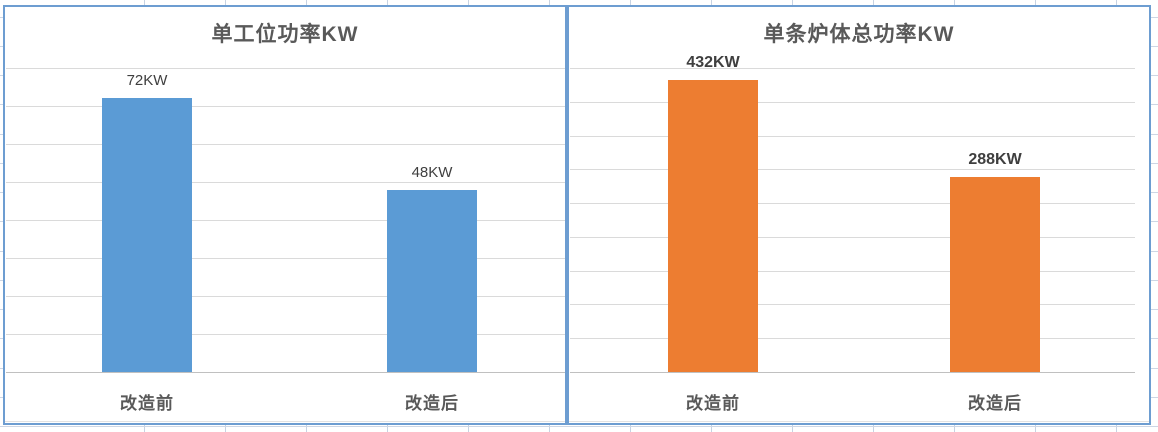 This screenshot has height=432, width=1158. What do you see at coordinates (995, 159) in the screenshot?
I see `data-label: 288KW` at bounding box center [995, 159].